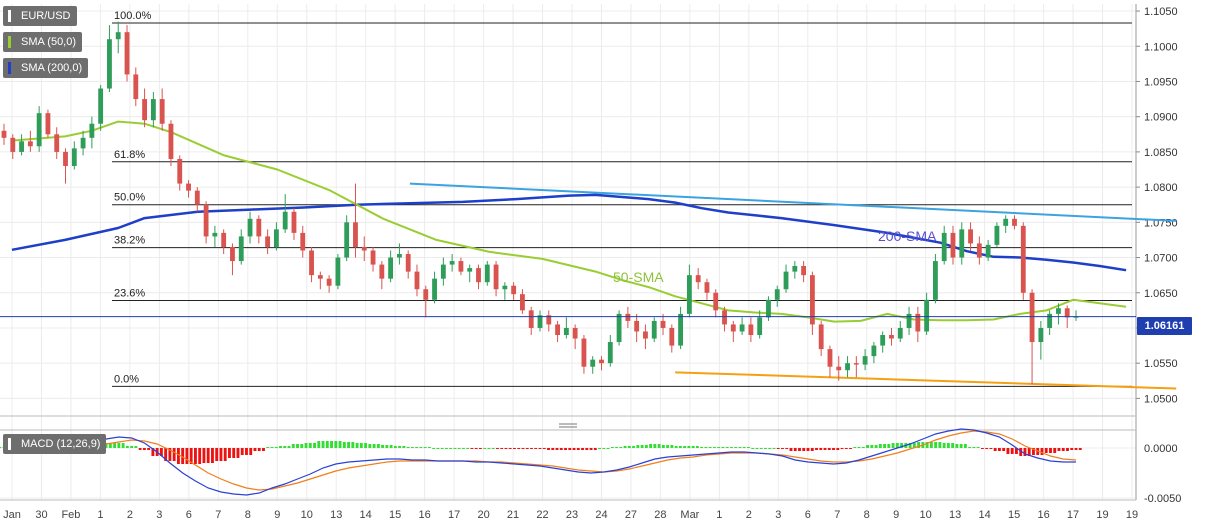  Describe the element at coordinates (1161, 449) in the screenshot. I see `macd-y-tick-label: 0.0000` at that location.